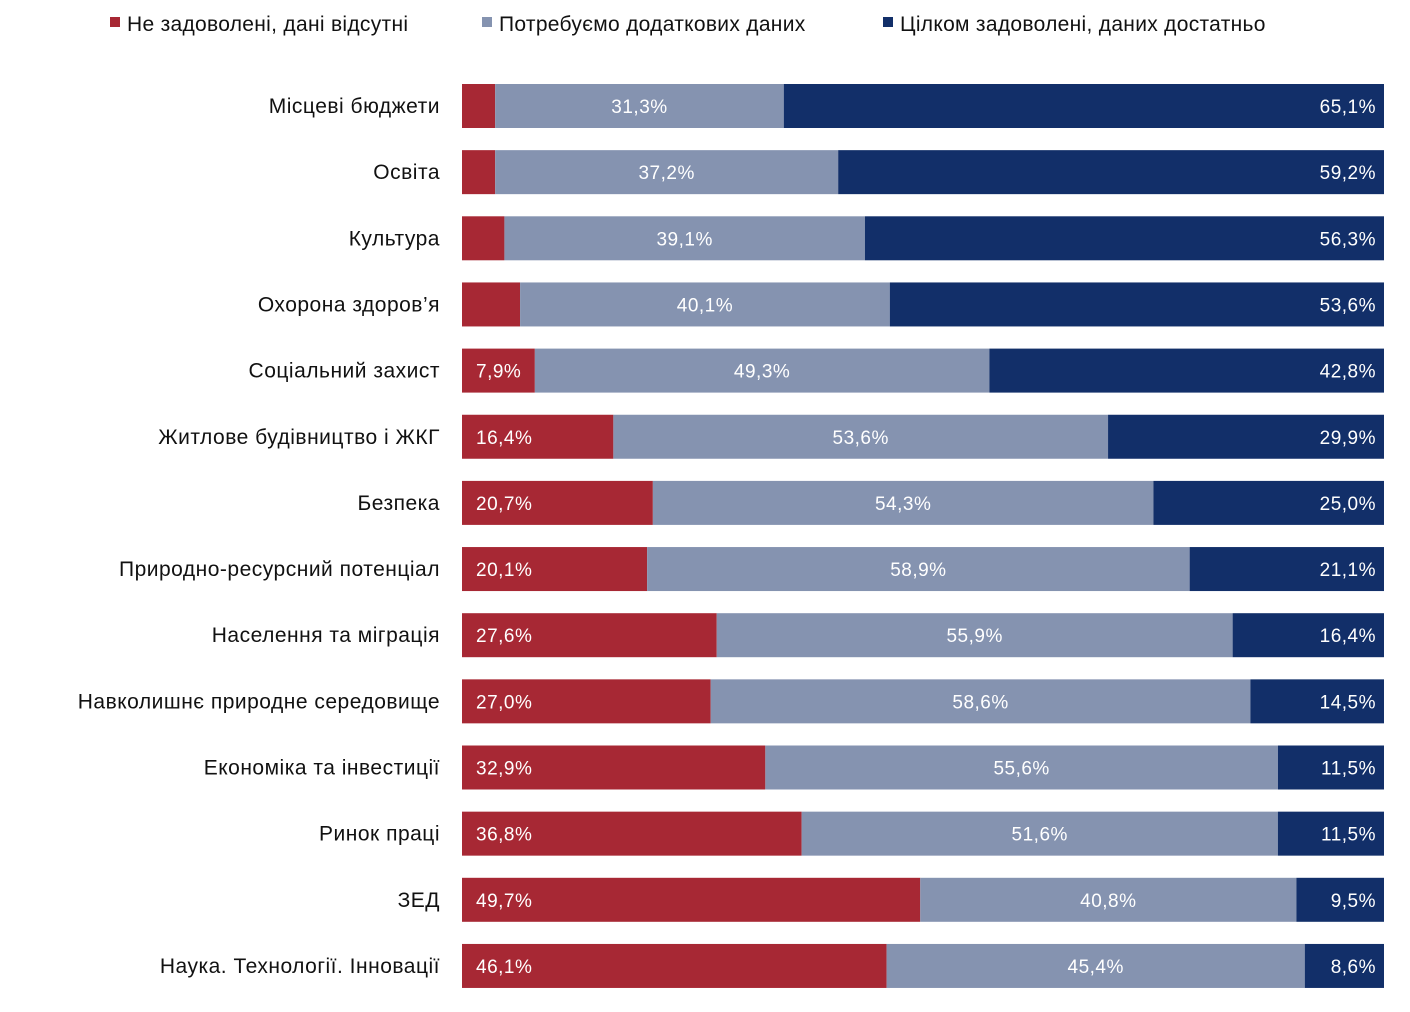 This screenshot has height=1012, width=1410. What do you see at coordinates (652, 24) in the screenshot?
I see `legend-label-2: Потребуємо додаткових даних` at bounding box center [652, 24].